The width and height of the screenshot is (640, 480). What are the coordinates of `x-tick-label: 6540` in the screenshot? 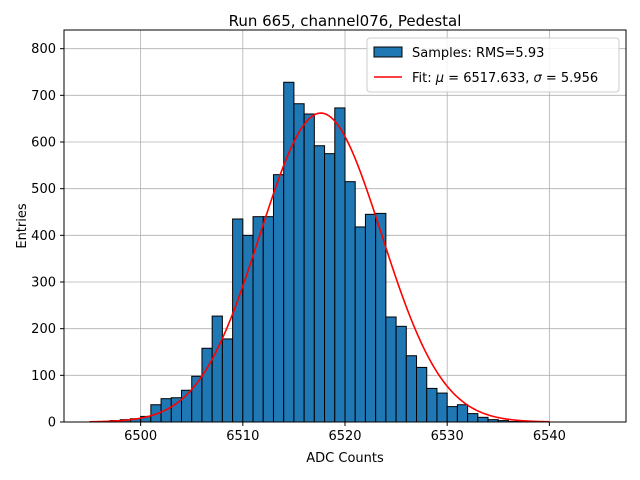 It's located at (549, 436).